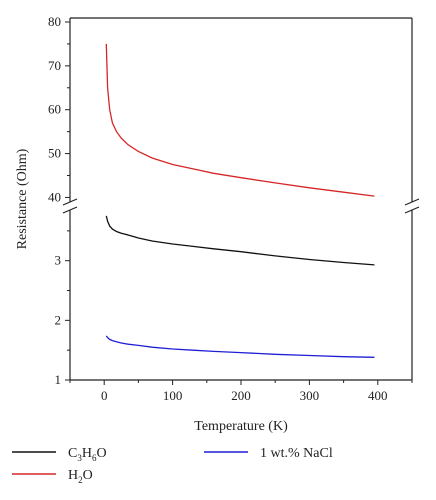 The width and height of the screenshot is (436, 500). What do you see at coordinates (22, 198) in the screenshot?
I see `y-axis-title: Resistance (Ohm)` at bounding box center [22, 198].